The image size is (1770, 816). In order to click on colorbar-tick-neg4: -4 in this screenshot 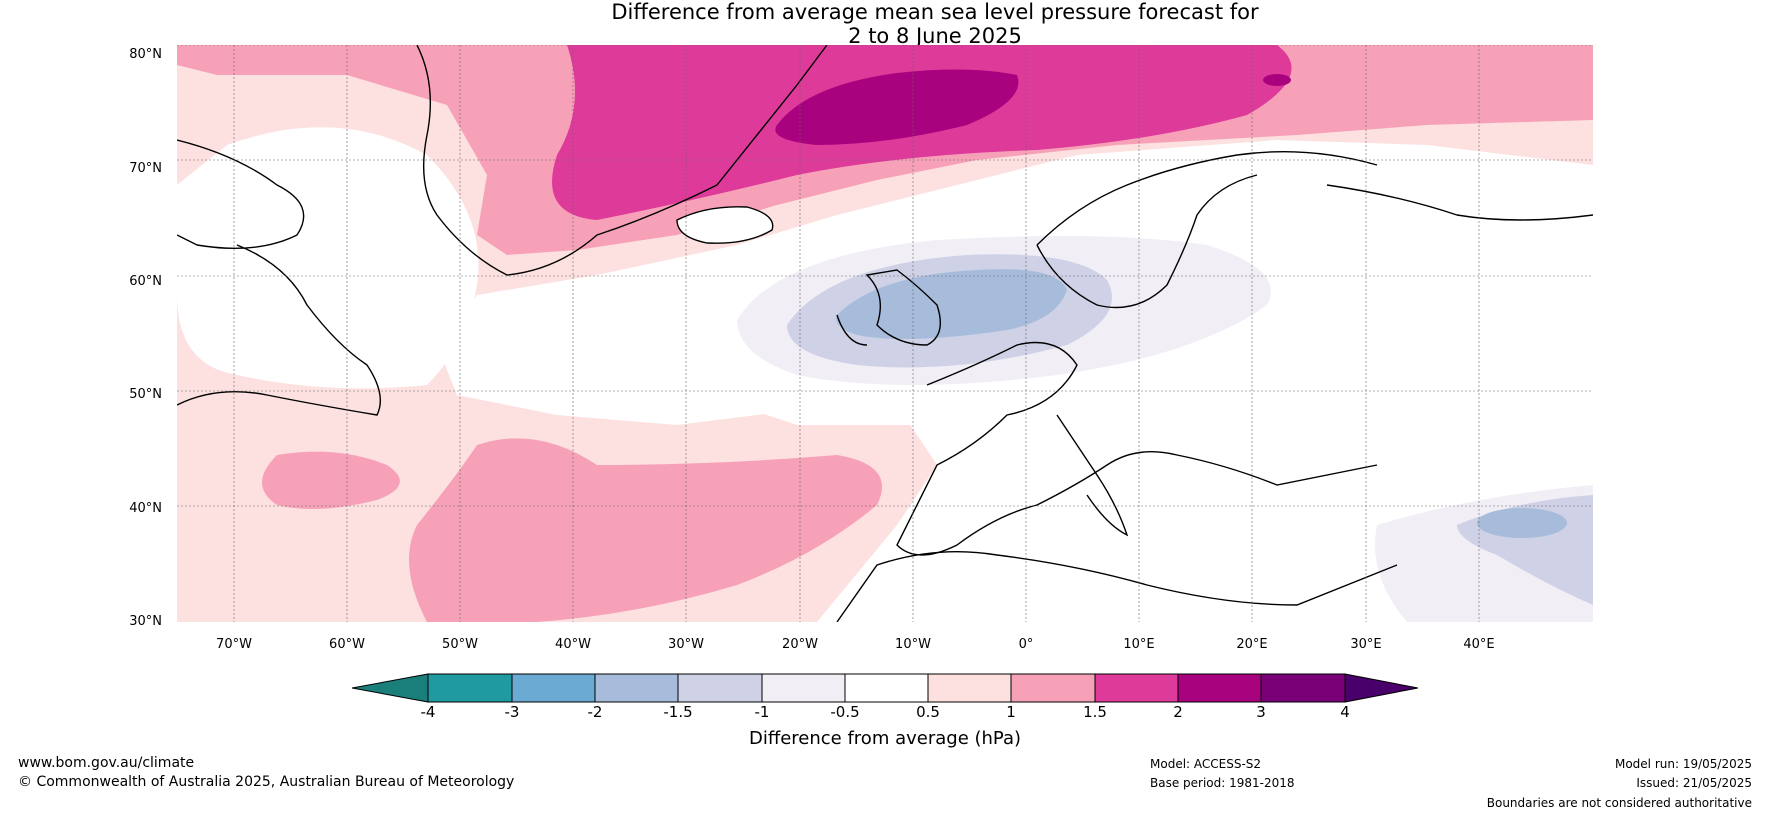, I will do `click(428, 712)`.